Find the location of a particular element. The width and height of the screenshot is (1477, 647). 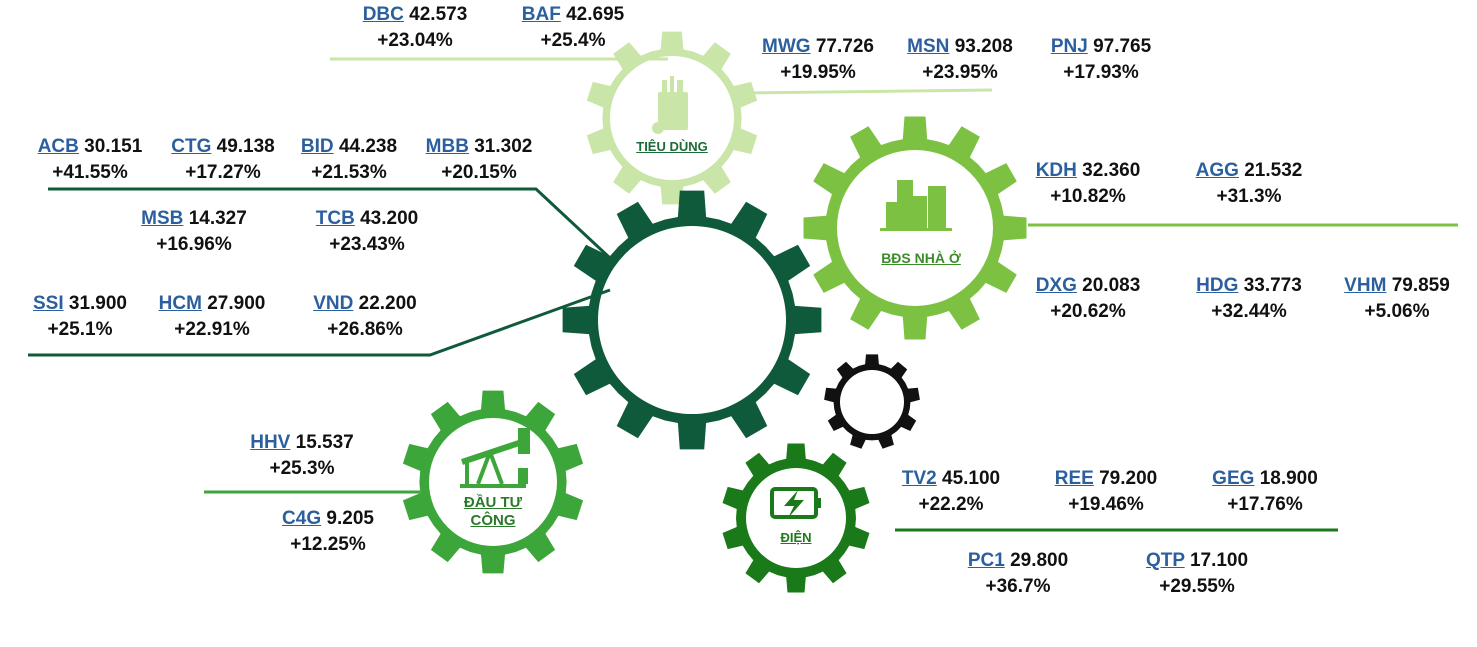

ticker-link: AGG is located at coordinates (1217, 170).